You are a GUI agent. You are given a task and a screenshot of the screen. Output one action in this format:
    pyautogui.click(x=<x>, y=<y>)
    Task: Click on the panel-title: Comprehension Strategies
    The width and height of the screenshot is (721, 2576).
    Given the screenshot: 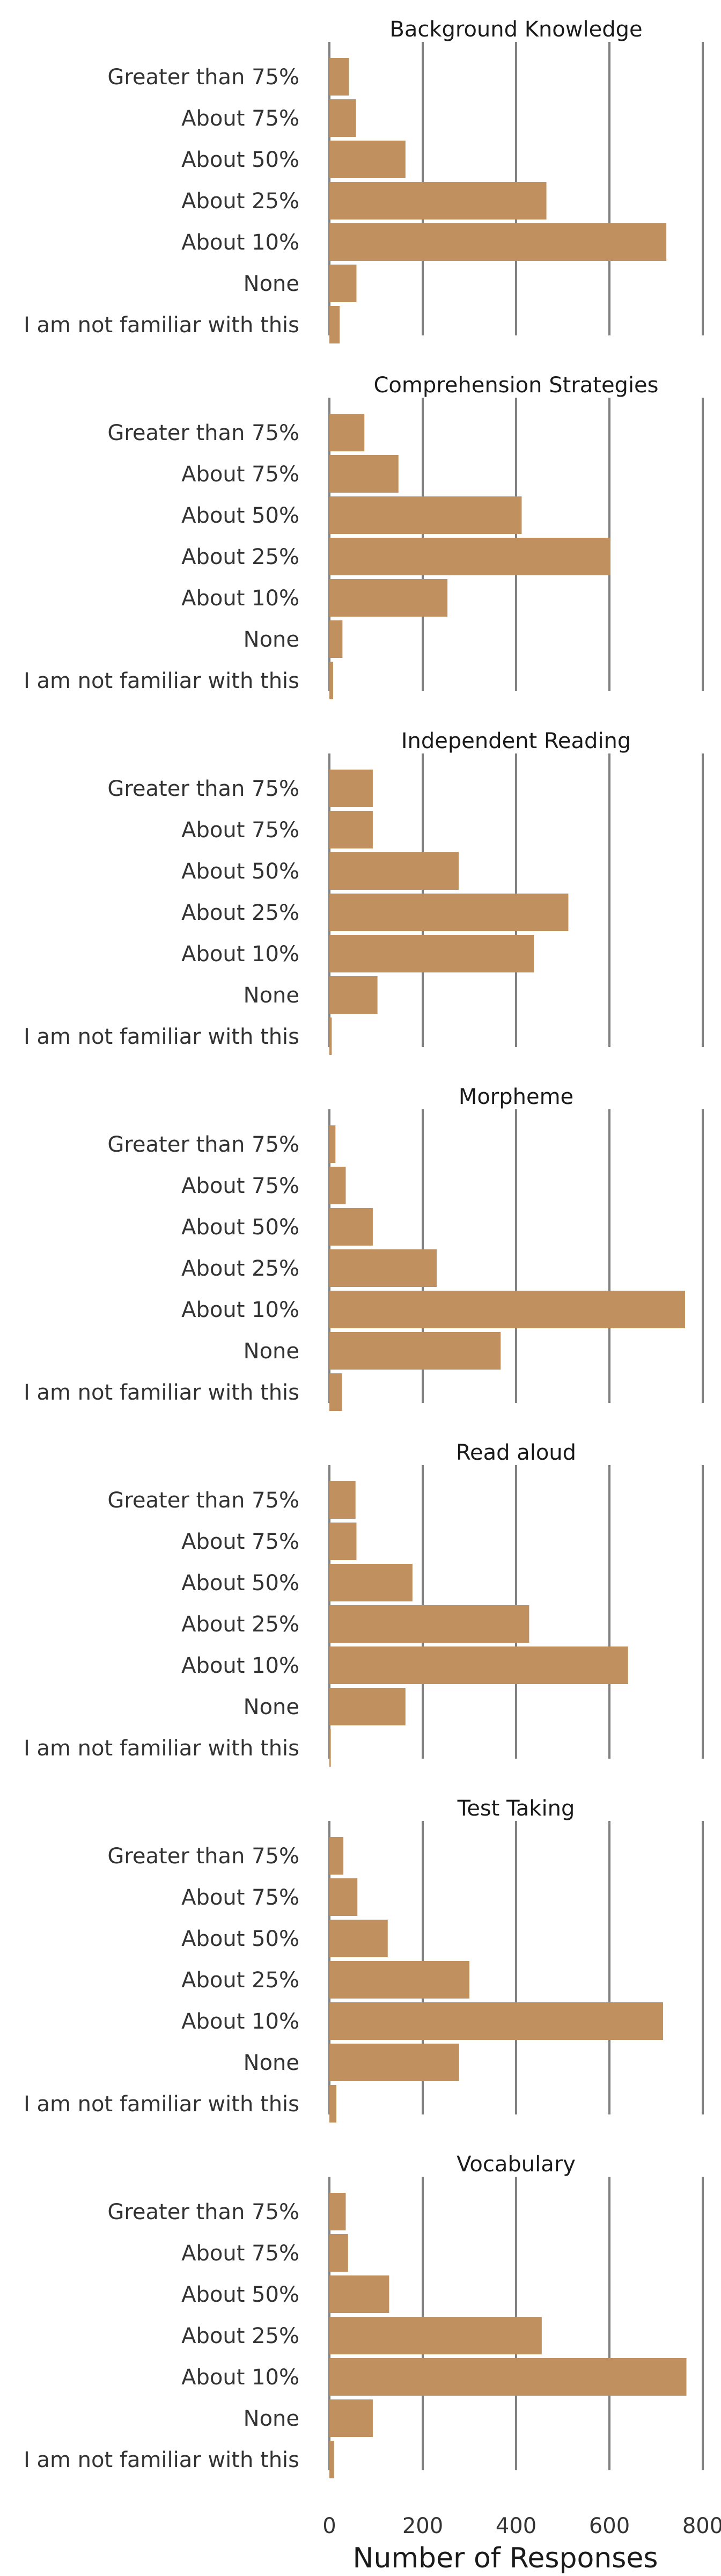 What is the action you would take?
    pyautogui.click(x=516, y=385)
    